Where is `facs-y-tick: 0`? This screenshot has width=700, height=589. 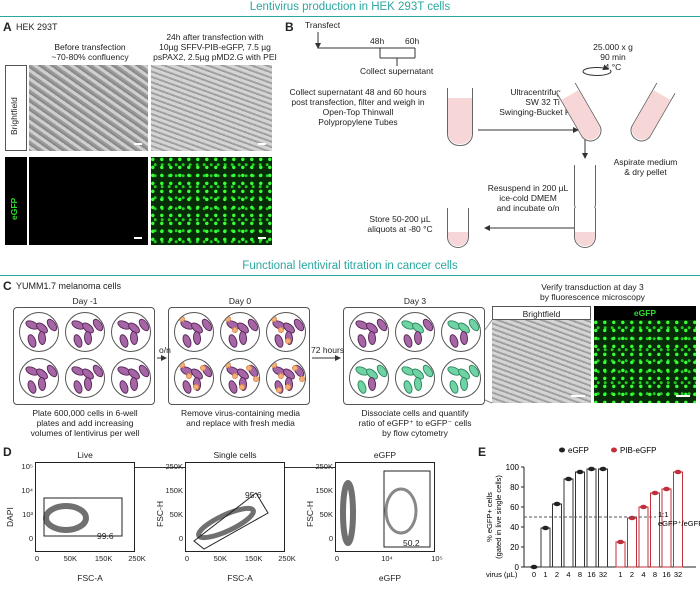 facs-y-tick: 0 is located at coordinates (30, 538).